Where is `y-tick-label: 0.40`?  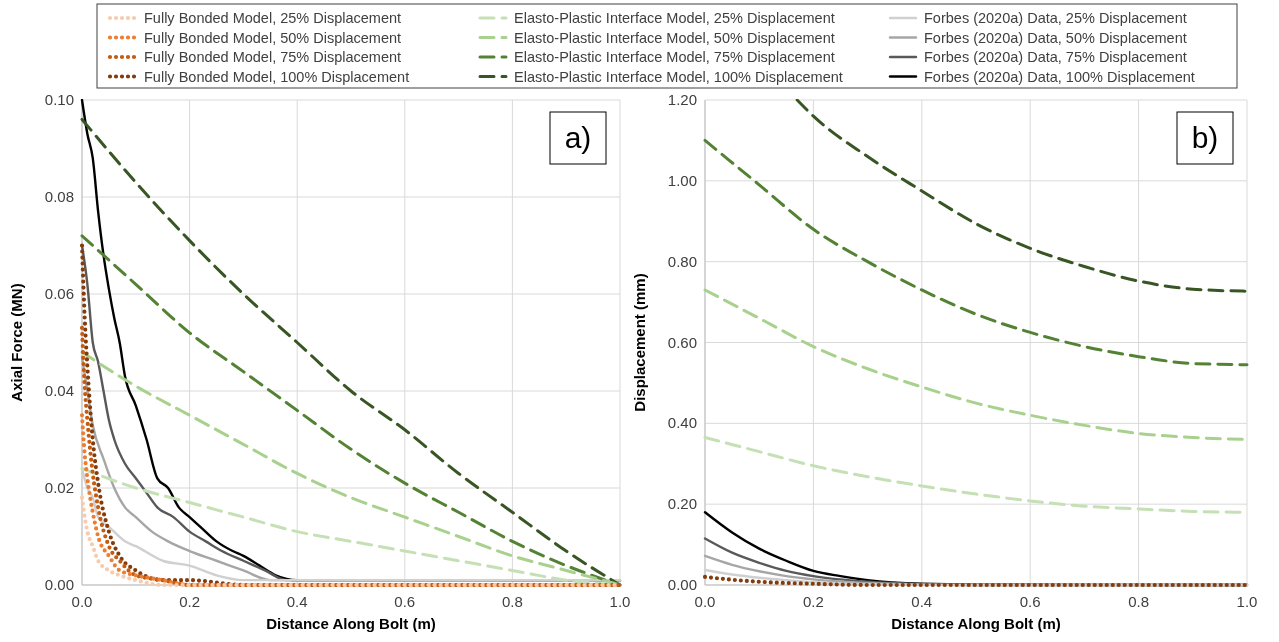 y-tick-label: 0.40 is located at coordinates (682, 423).